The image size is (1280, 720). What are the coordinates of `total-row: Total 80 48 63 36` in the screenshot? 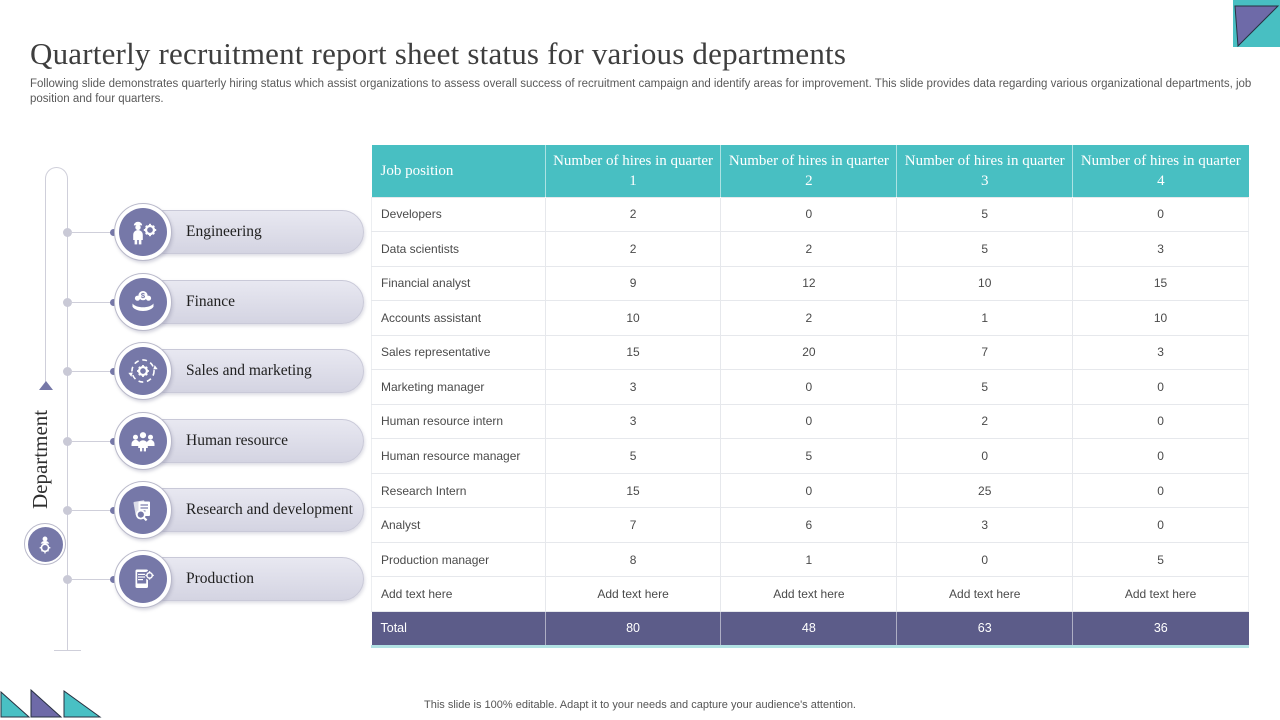 It's located at (810, 628).